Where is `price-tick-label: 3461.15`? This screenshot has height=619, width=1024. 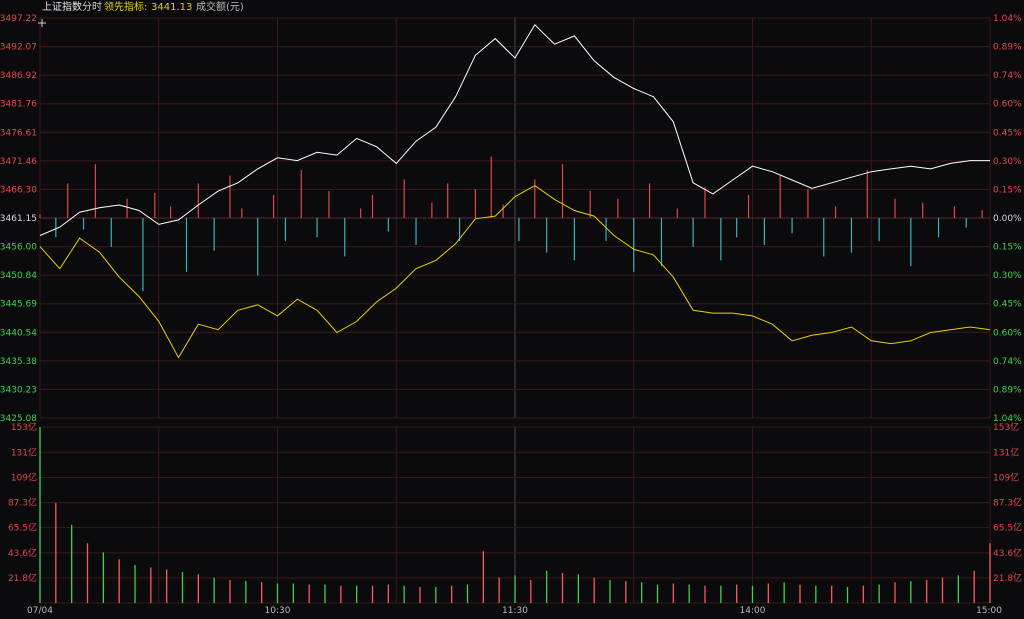 price-tick-label: 3461.15 is located at coordinates (18, 219).